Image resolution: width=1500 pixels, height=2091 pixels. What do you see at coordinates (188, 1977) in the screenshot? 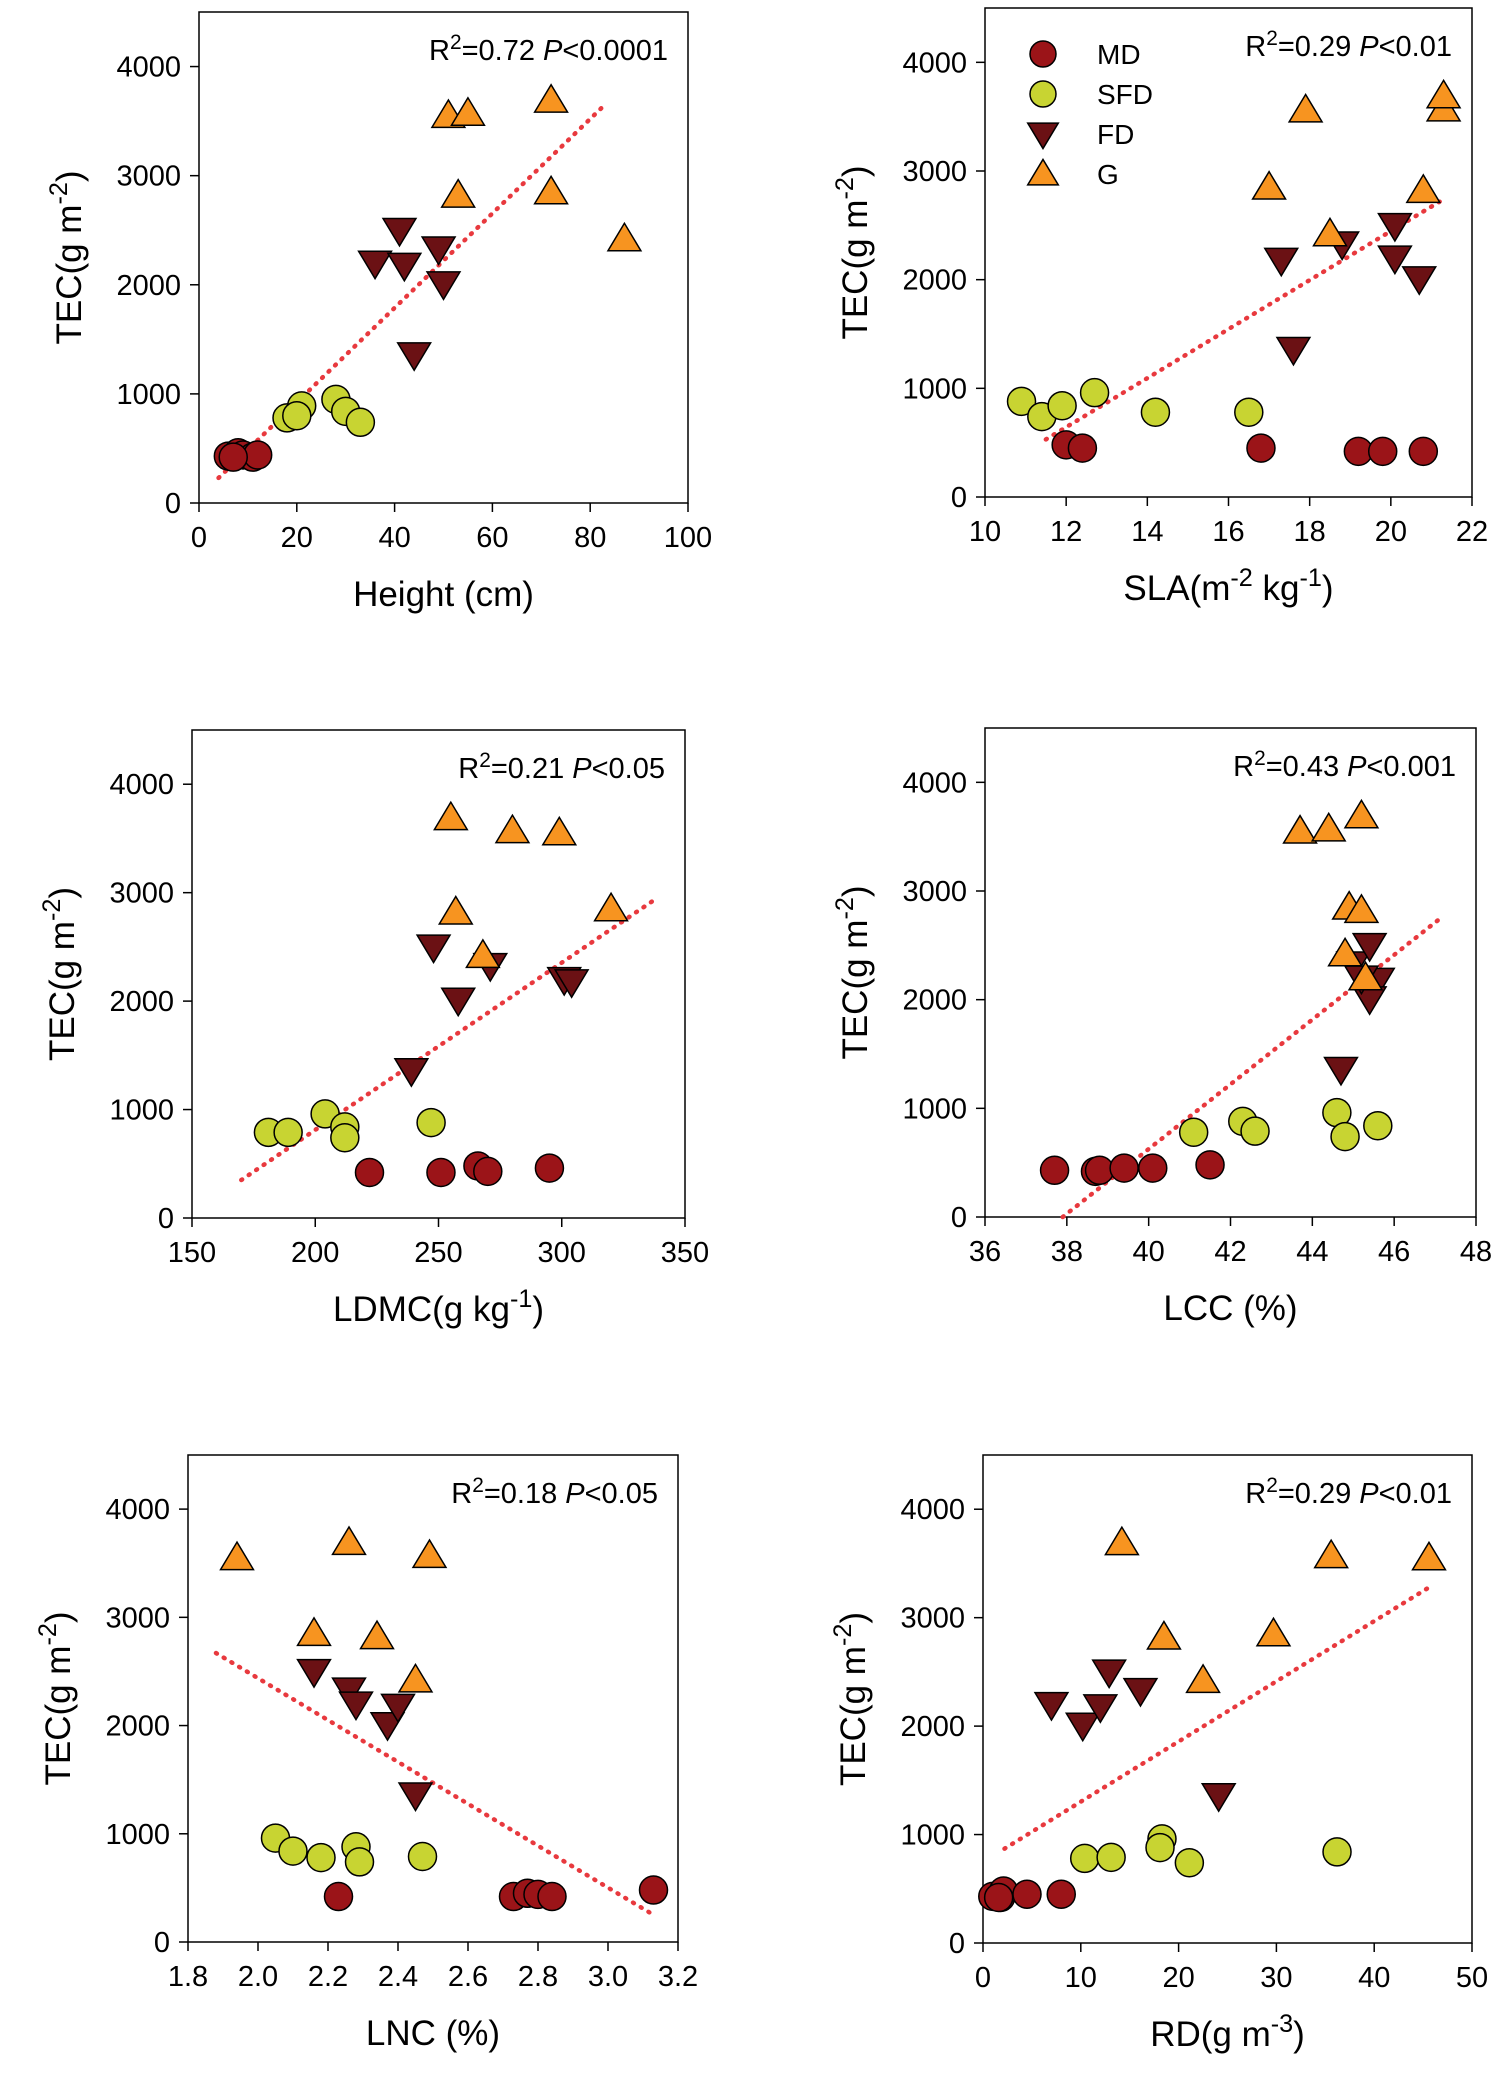
I see `x-tick-label: 1.8` at bounding box center [188, 1977].